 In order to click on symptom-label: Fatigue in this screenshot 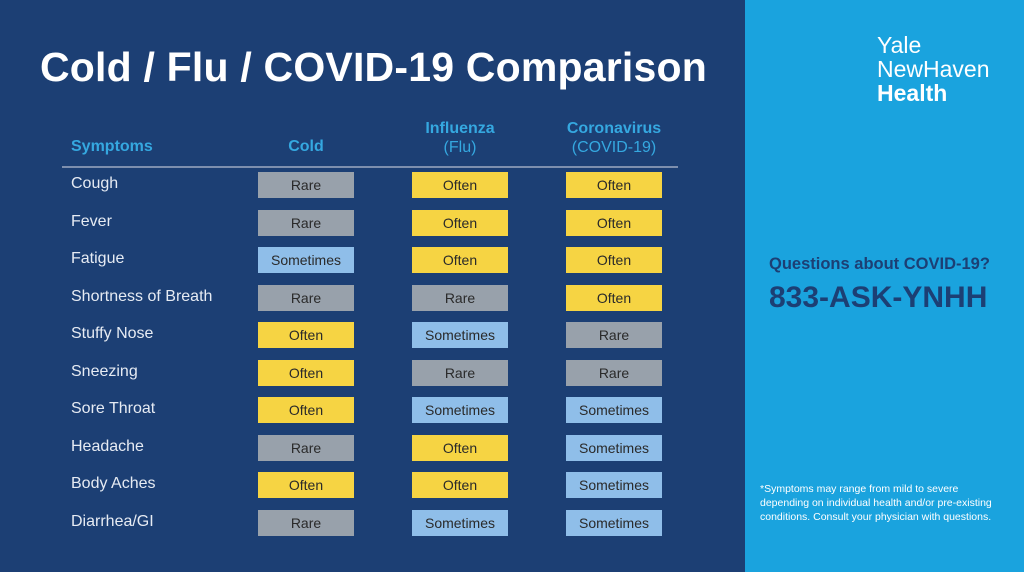, I will do `click(98, 258)`.